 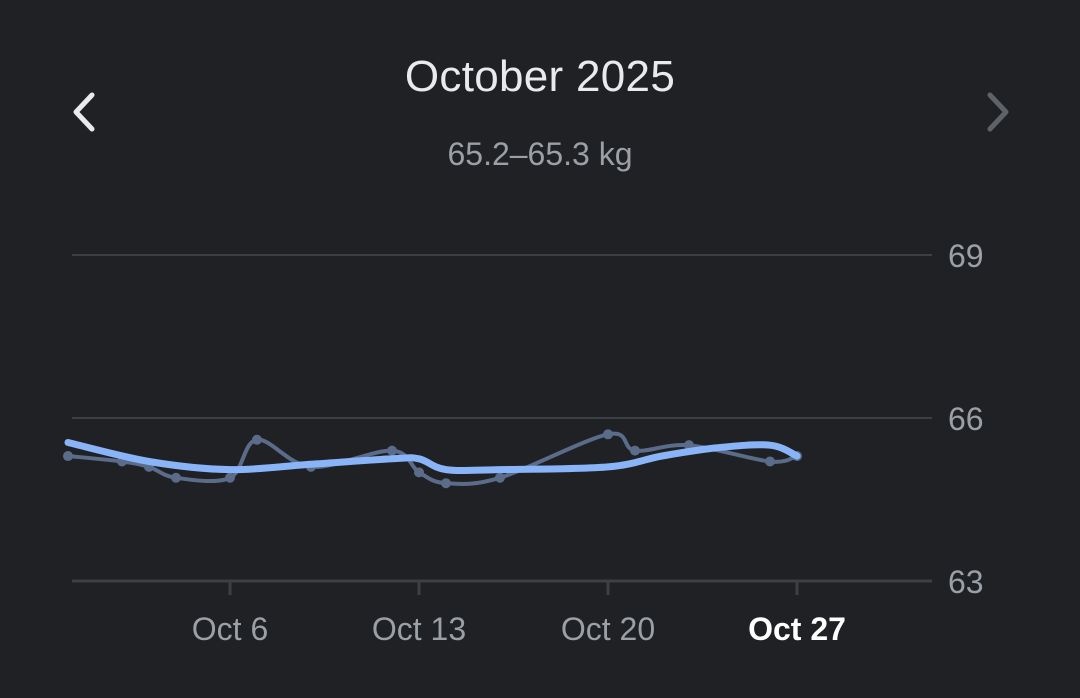 I want to click on x-tick-label: Oct 6, so click(x=230, y=629).